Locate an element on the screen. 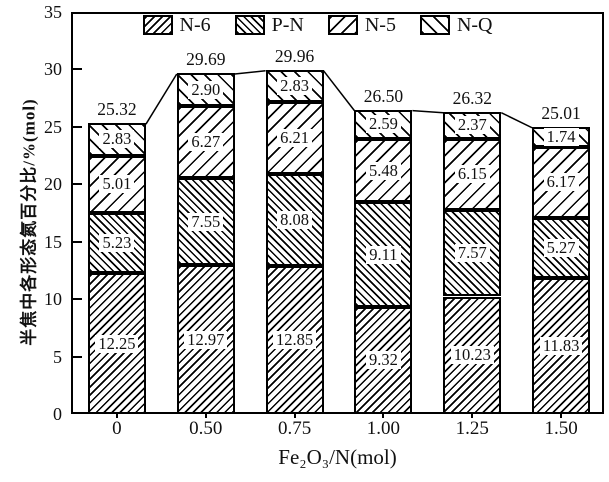  bar-segment-p-n: 9.11 is located at coordinates (383, 254).